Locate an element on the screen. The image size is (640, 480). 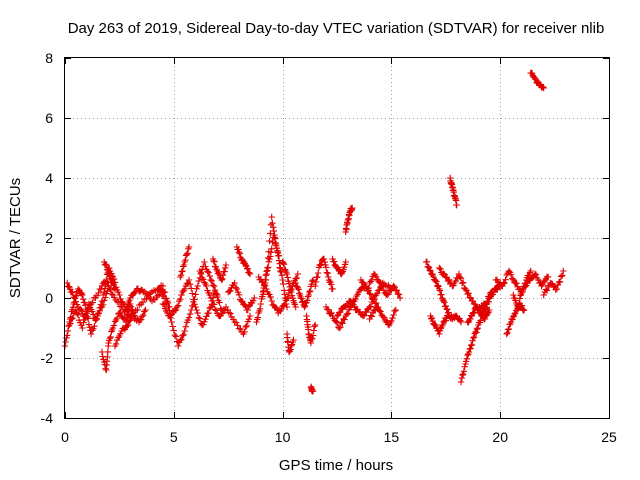
y-axis-tick-labels: -4 -2 0 2 4 6 8 is located at coordinates (47, 238).